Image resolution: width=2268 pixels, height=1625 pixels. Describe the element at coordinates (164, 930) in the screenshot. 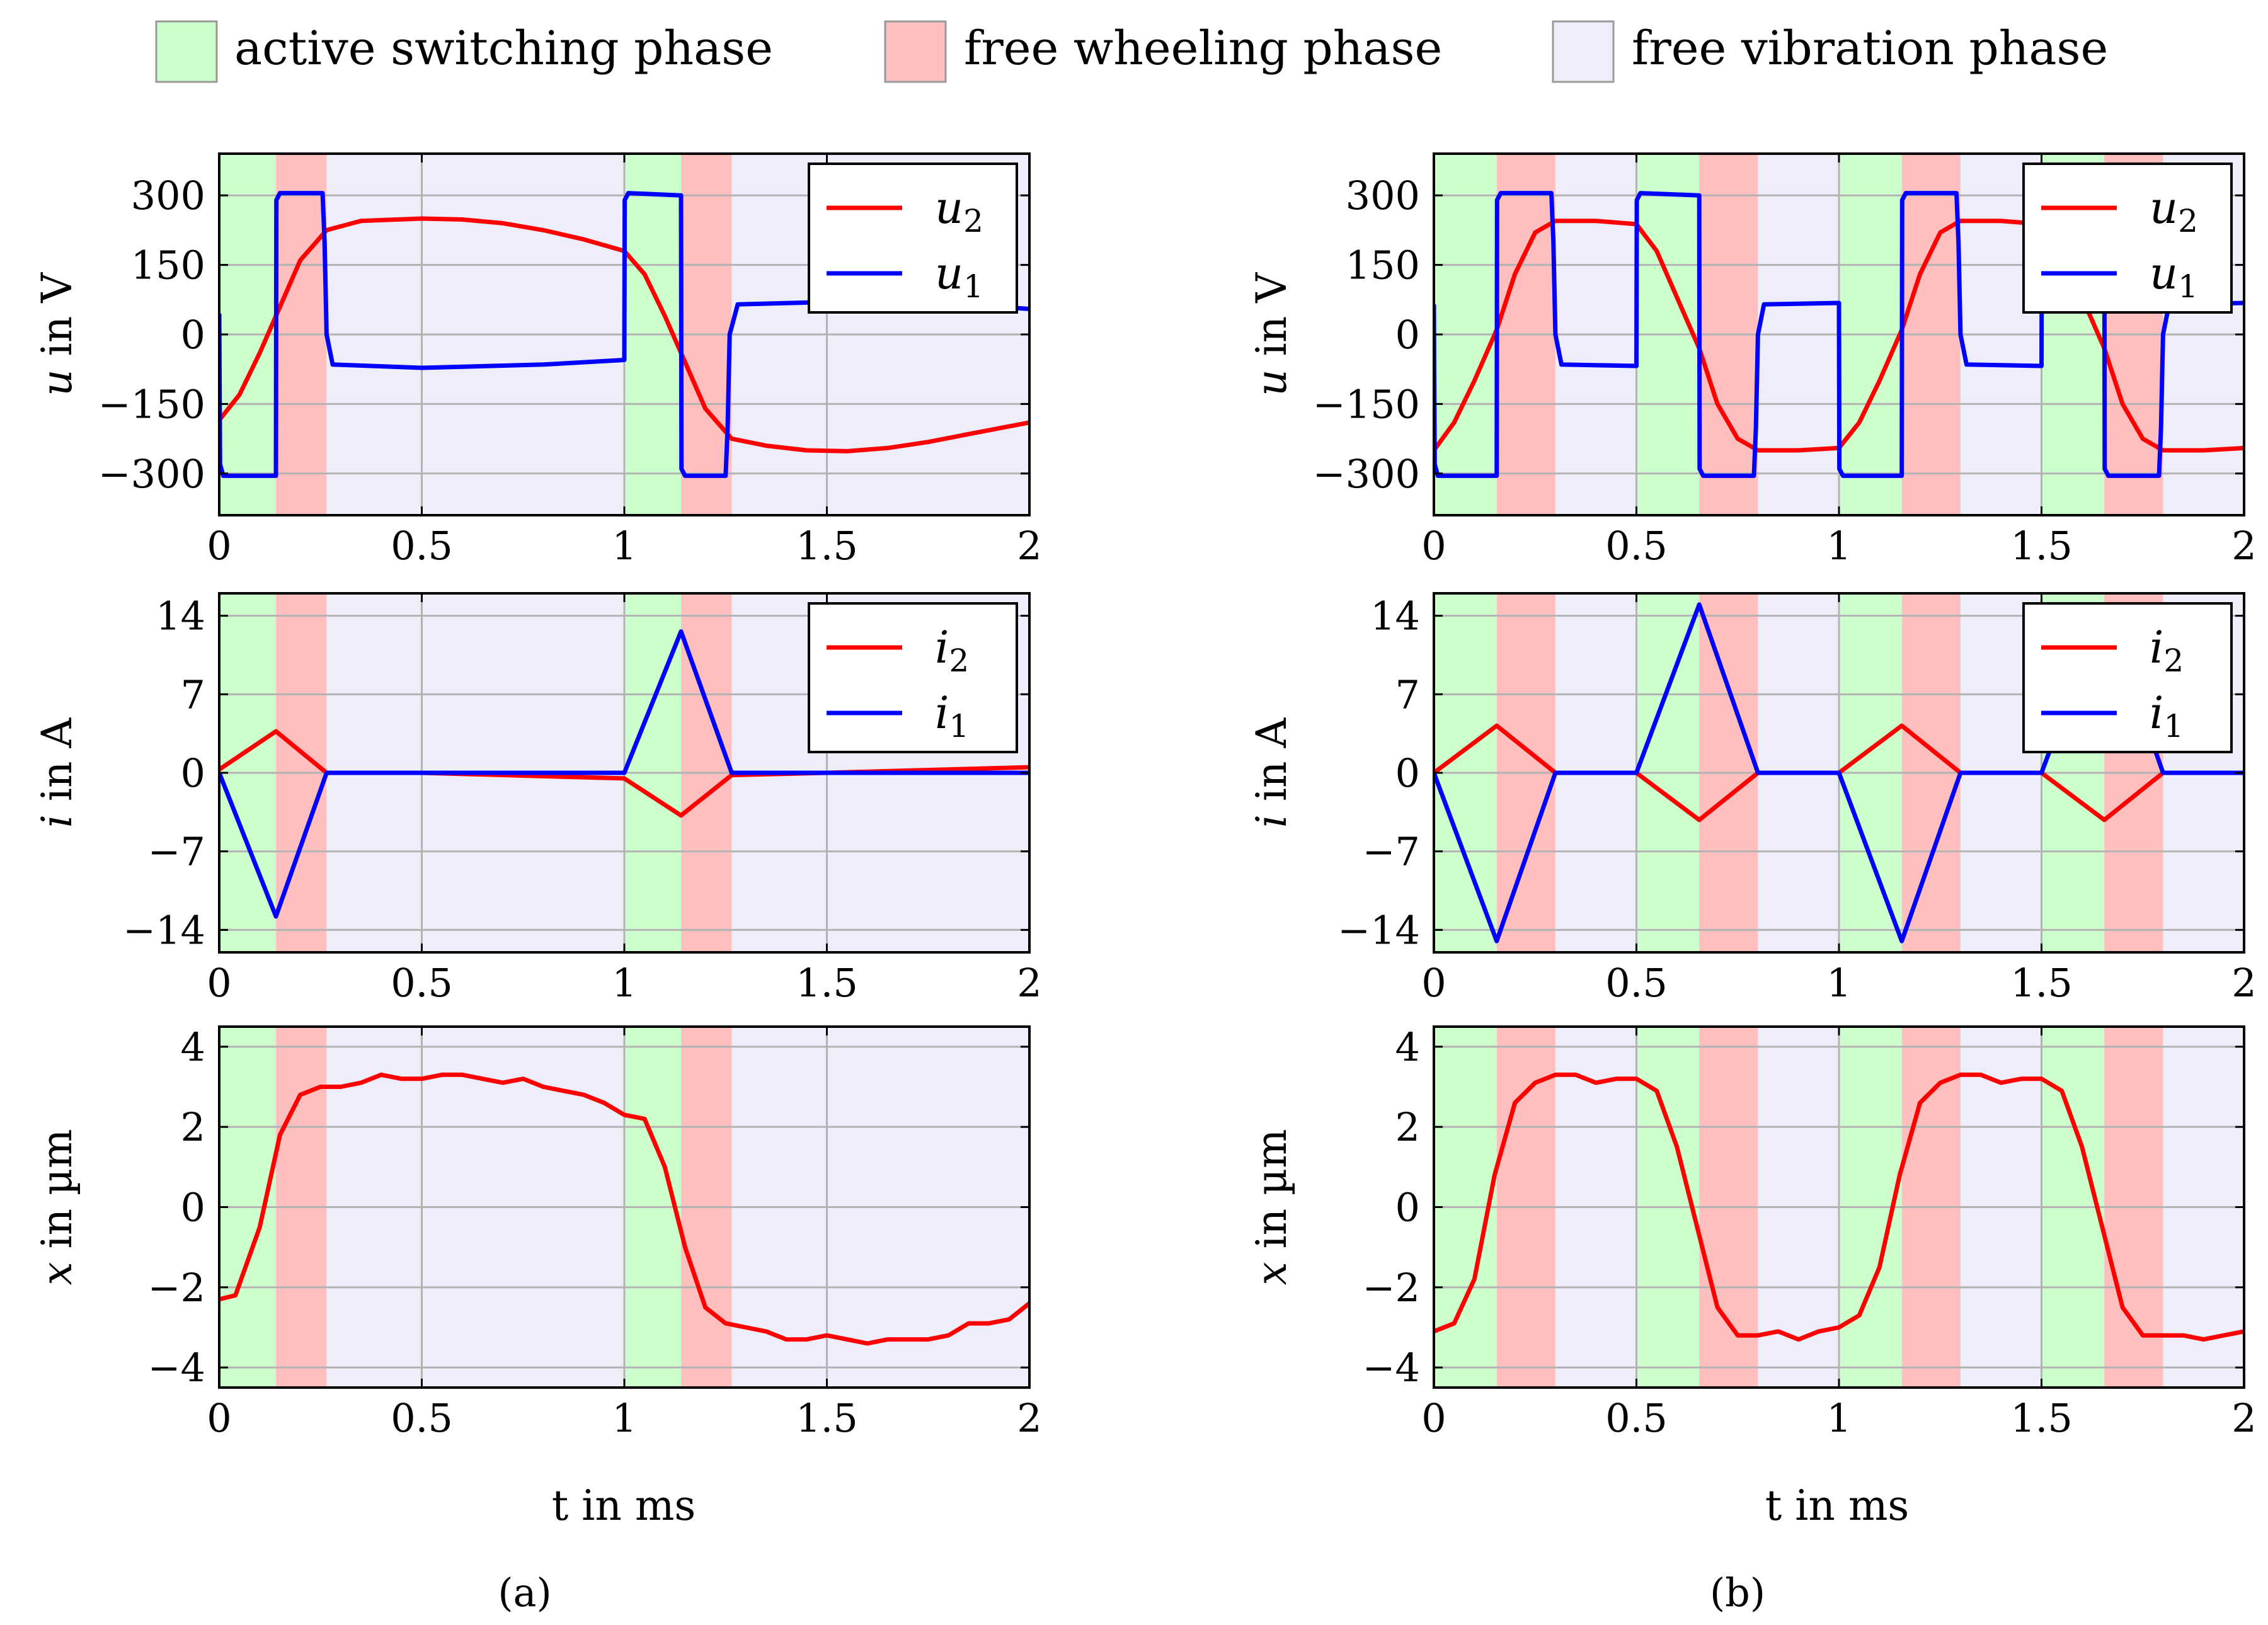

I see `y-tick-label: −14` at that location.